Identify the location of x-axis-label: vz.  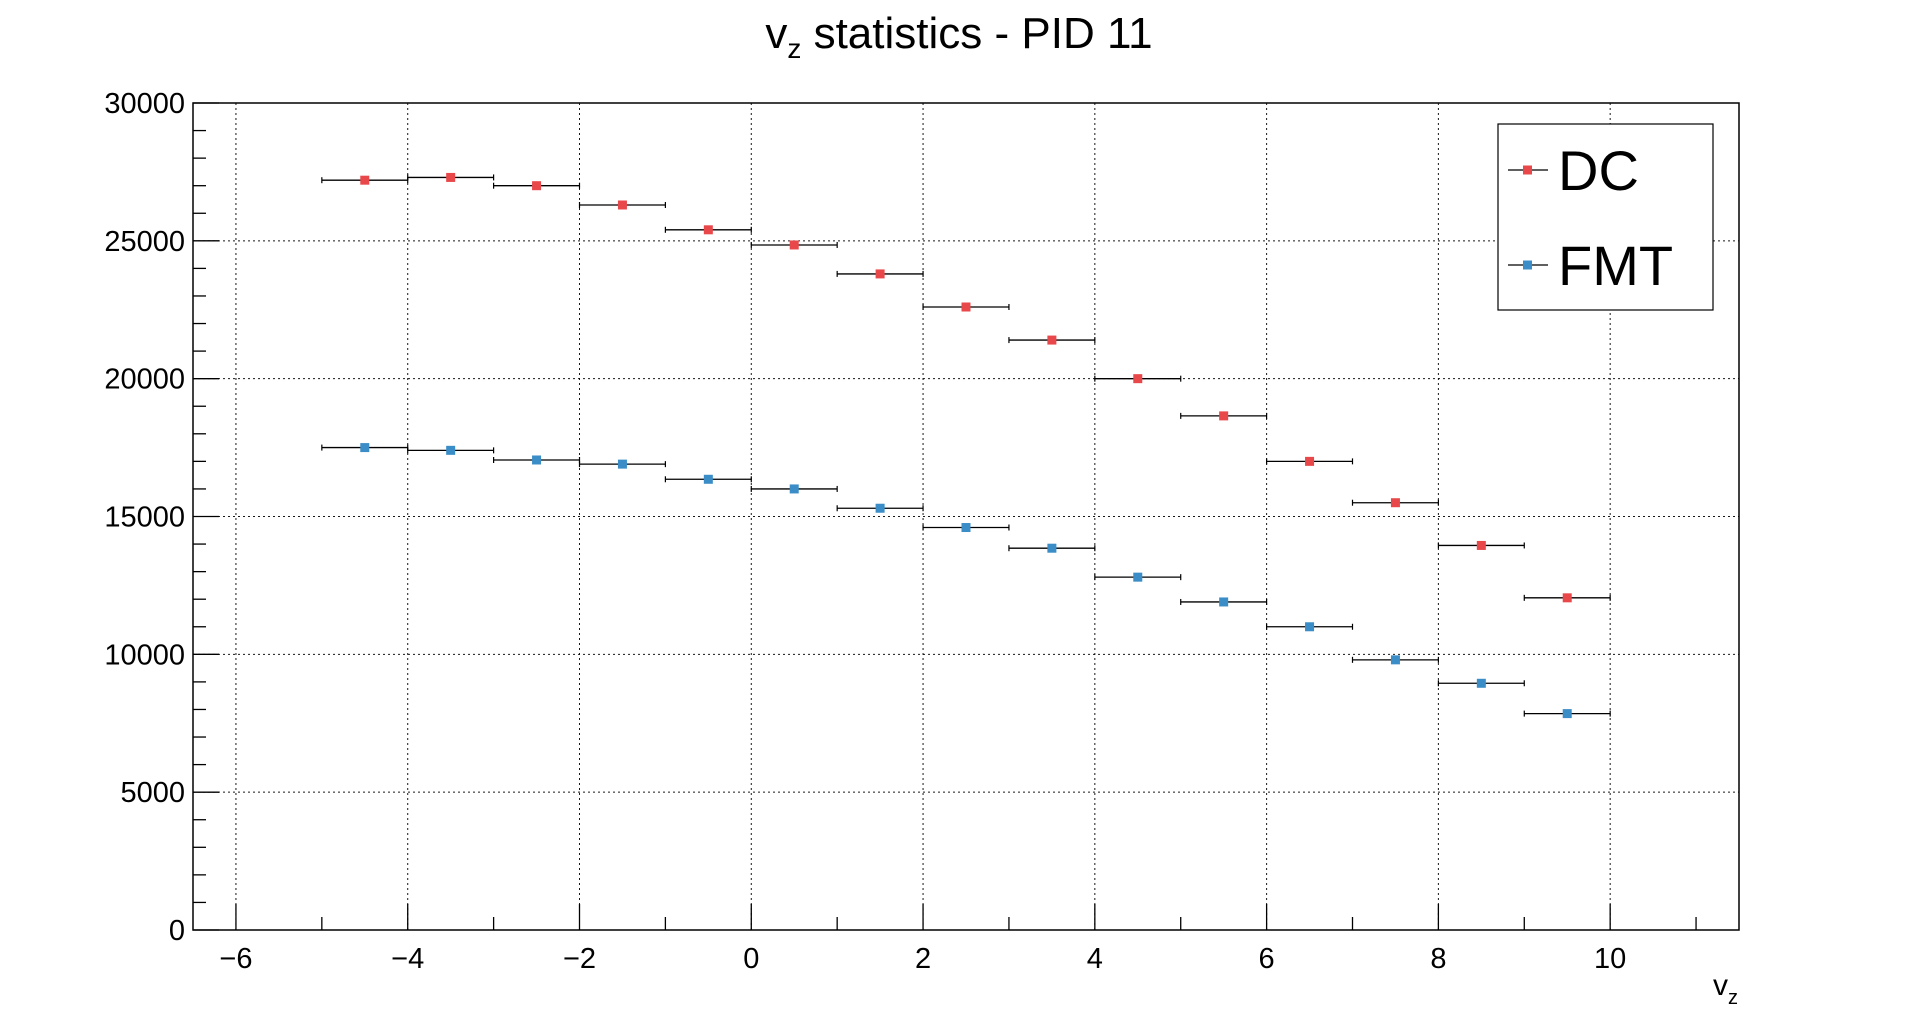
(1725, 989).